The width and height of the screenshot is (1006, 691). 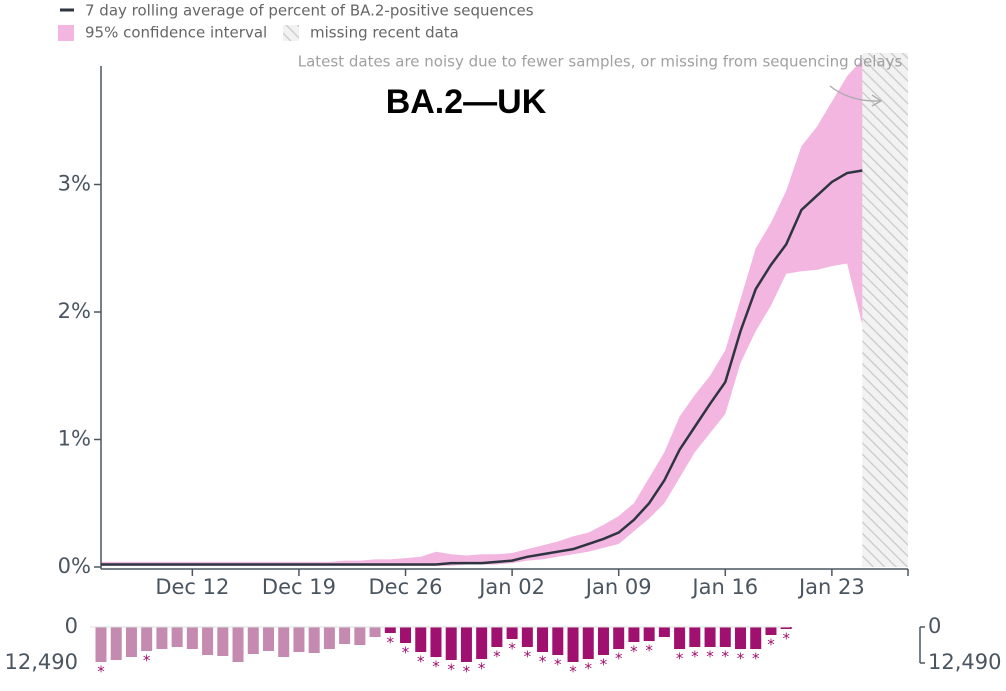 What do you see at coordinates (74, 311) in the screenshot?
I see `y-tick-label: 2%` at bounding box center [74, 311].